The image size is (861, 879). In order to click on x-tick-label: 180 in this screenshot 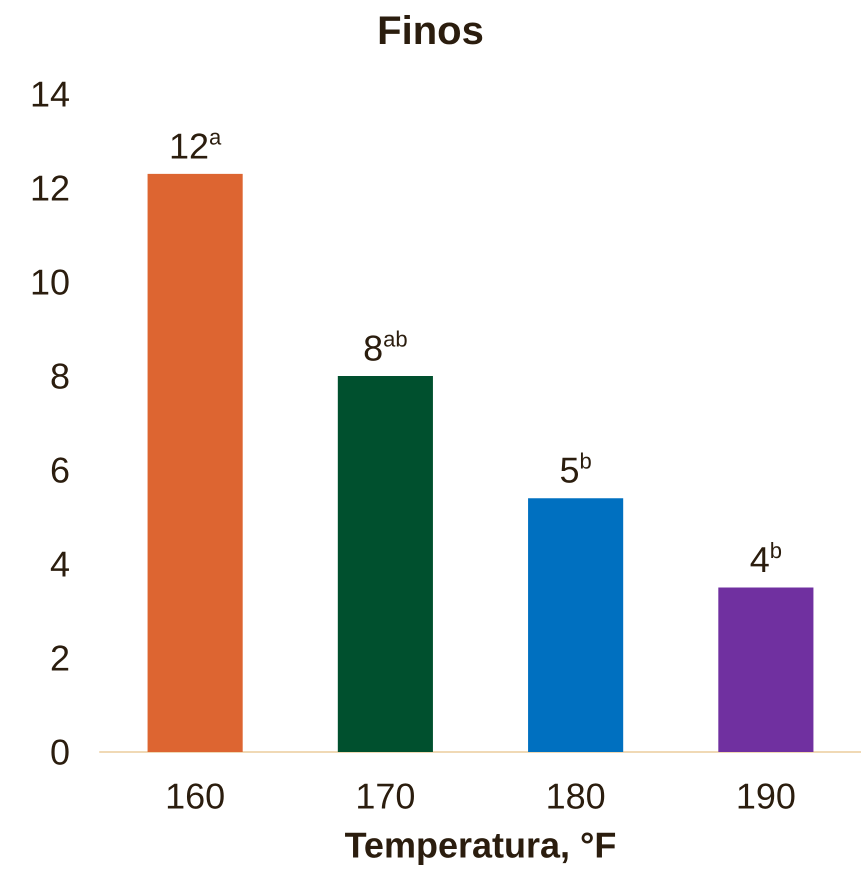, I will do `click(576, 796)`.